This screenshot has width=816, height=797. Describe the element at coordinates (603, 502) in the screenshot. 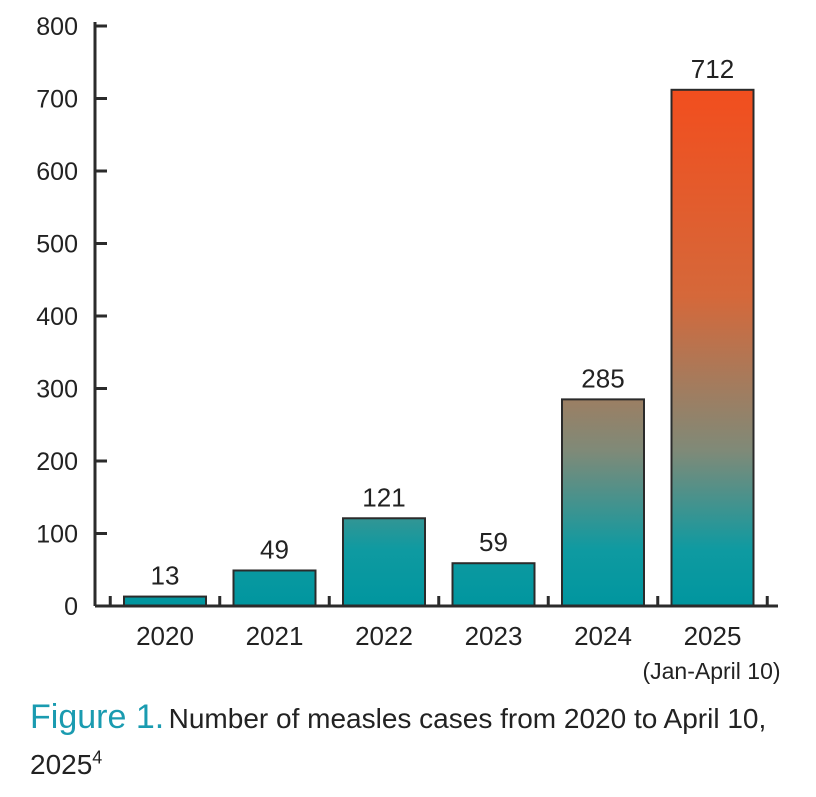

I see `bar-2024` at that location.